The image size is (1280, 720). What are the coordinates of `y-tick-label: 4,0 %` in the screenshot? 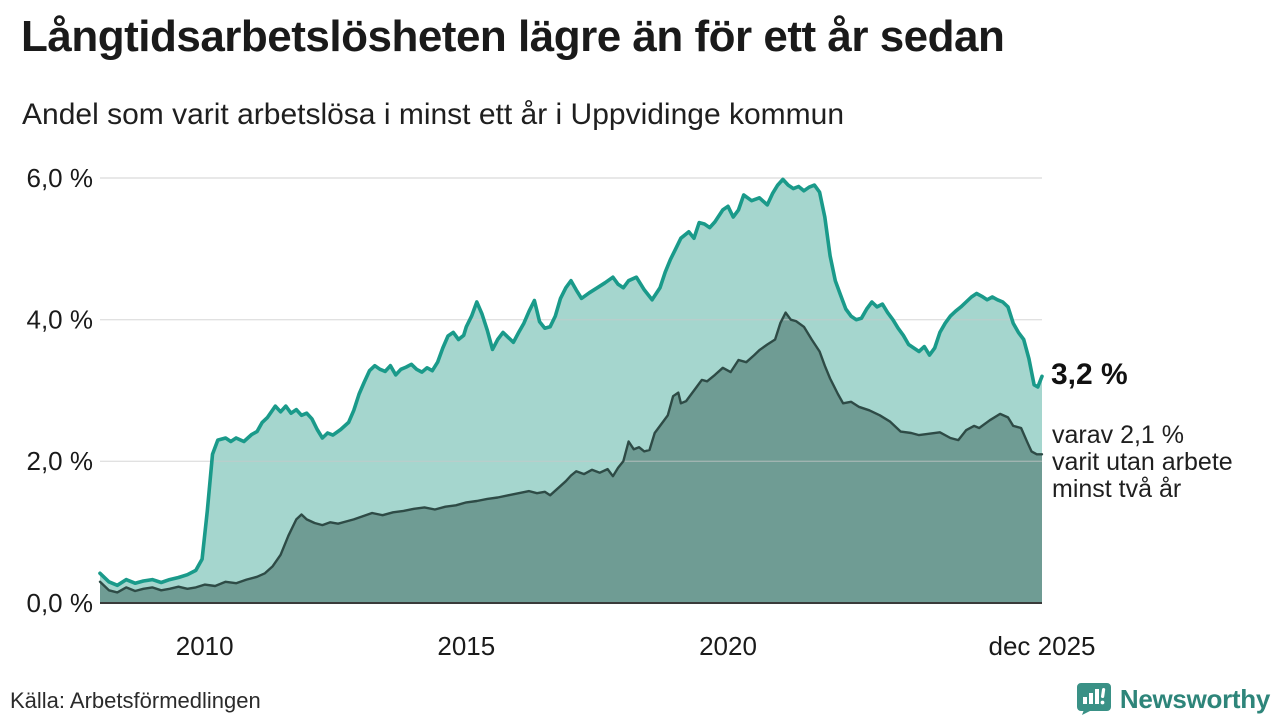 It's located at (60, 320).